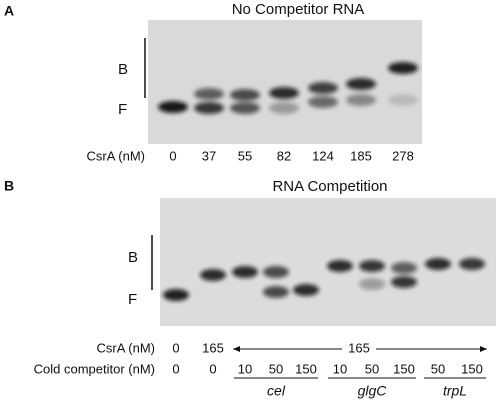 Image resolution: width=496 pixels, height=401 pixels. Describe the element at coordinates (9, 186) in the screenshot. I see `panel-label: B` at that location.